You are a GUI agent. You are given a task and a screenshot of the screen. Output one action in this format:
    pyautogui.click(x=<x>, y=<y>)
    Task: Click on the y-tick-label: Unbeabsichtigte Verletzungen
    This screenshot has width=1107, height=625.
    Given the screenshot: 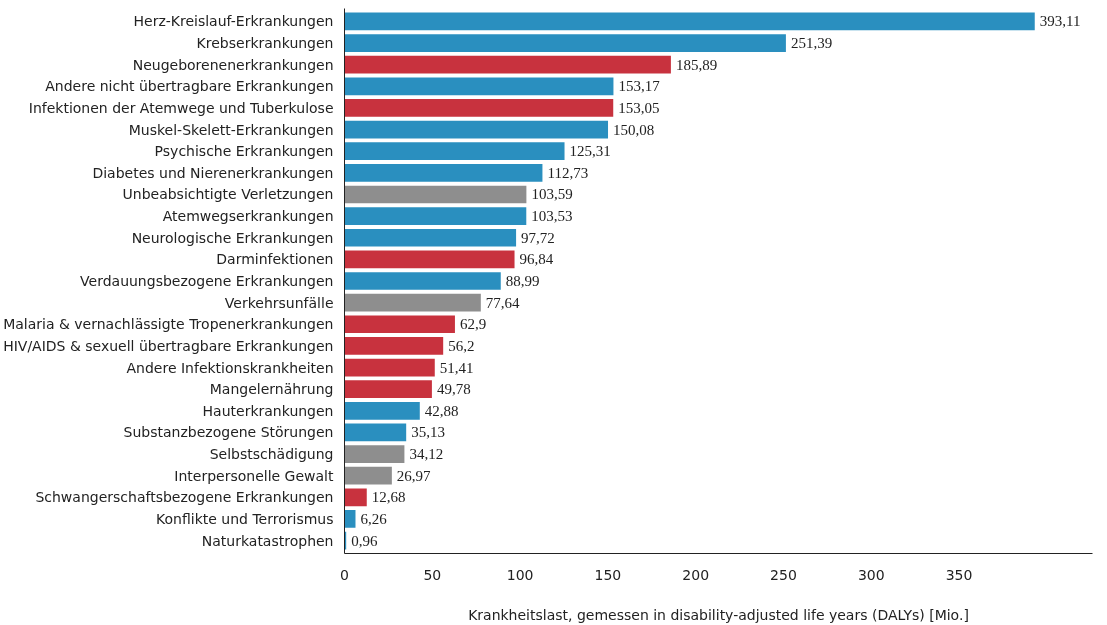 What is the action you would take?
    pyautogui.click(x=228, y=194)
    